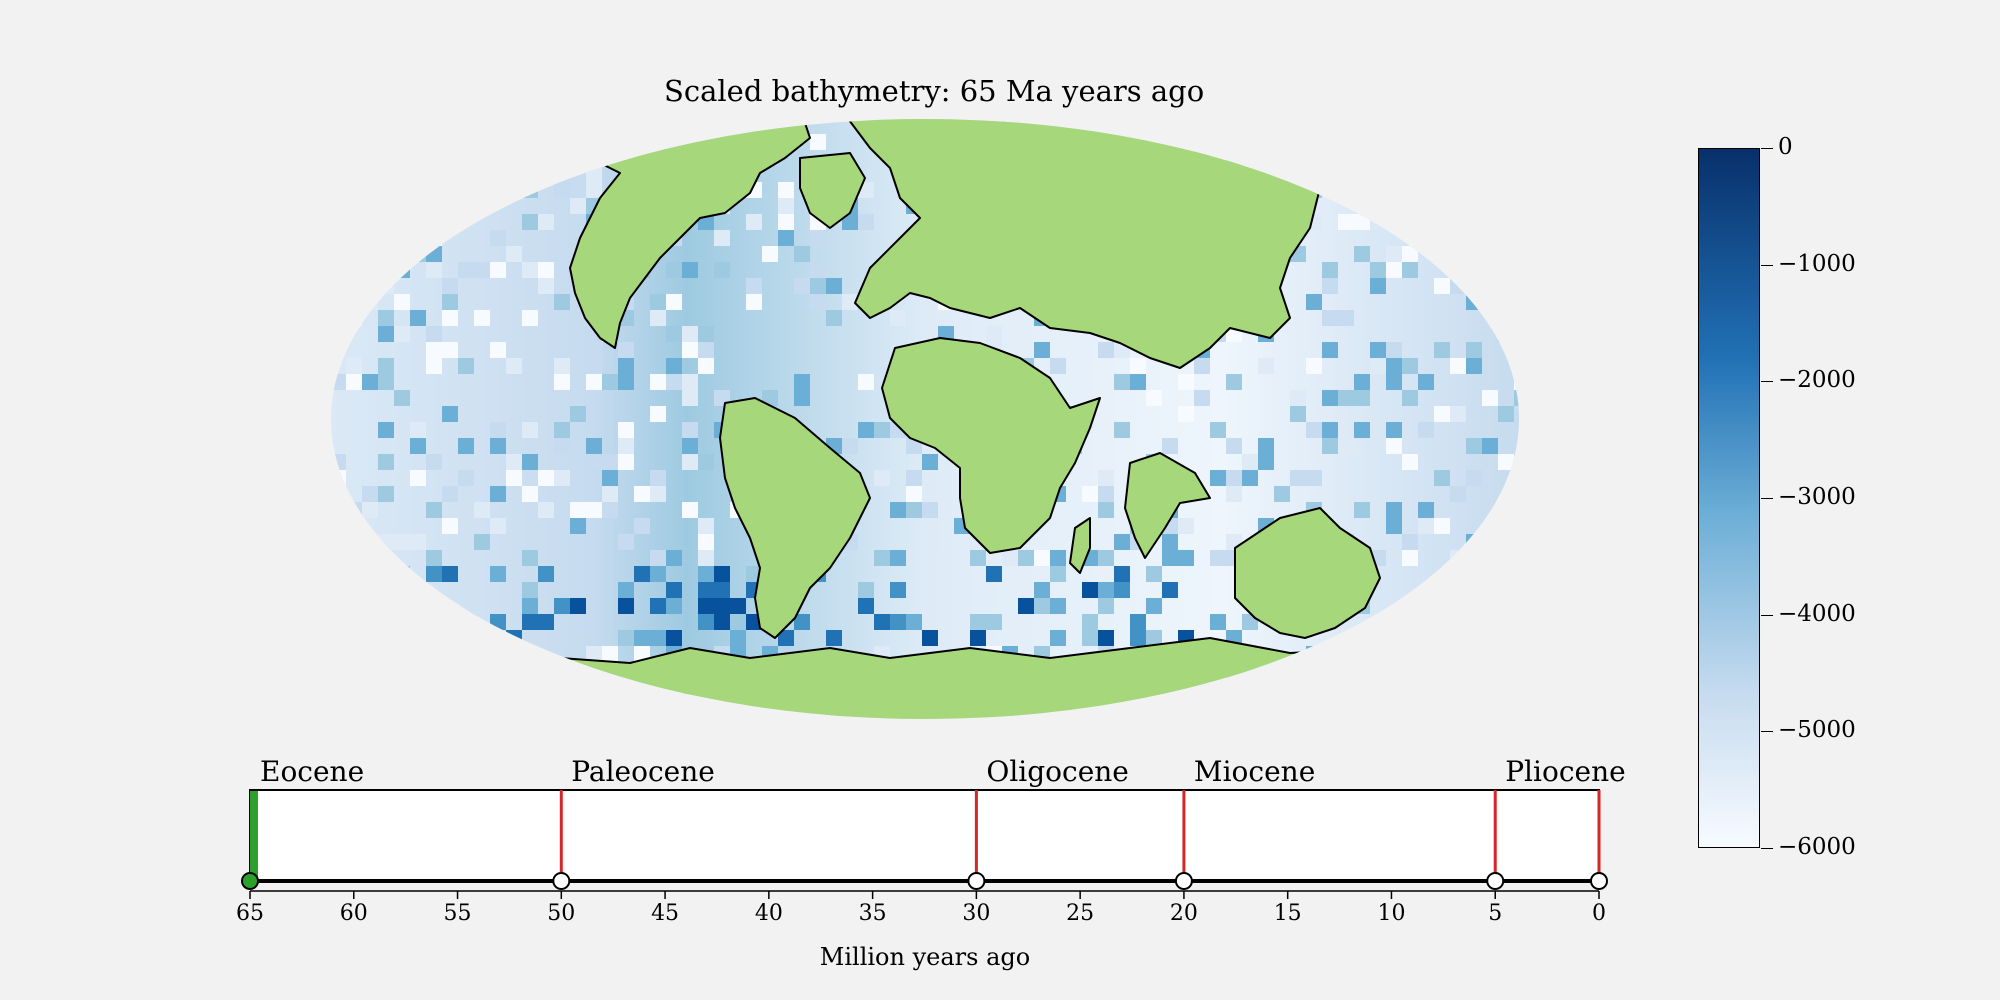 The width and height of the screenshot is (2000, 1000). I want to click on timeline-tick-label: 35, so click(872, 913).